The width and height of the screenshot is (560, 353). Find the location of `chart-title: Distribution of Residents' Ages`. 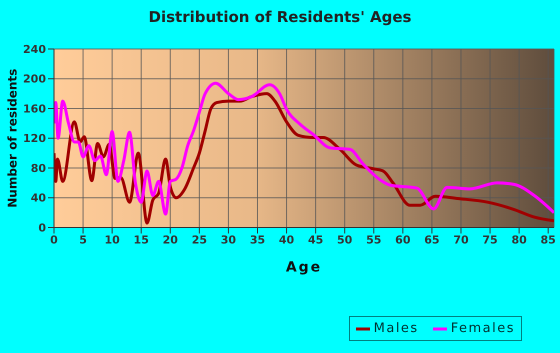

chart-title: Distribution of Residents' Ages is located at coordinates (280, 17).